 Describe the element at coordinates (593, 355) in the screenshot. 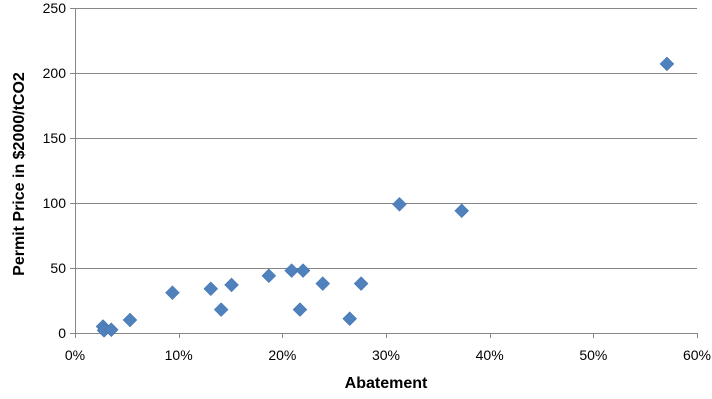

I see `x-tick-label: 50%` at that location.